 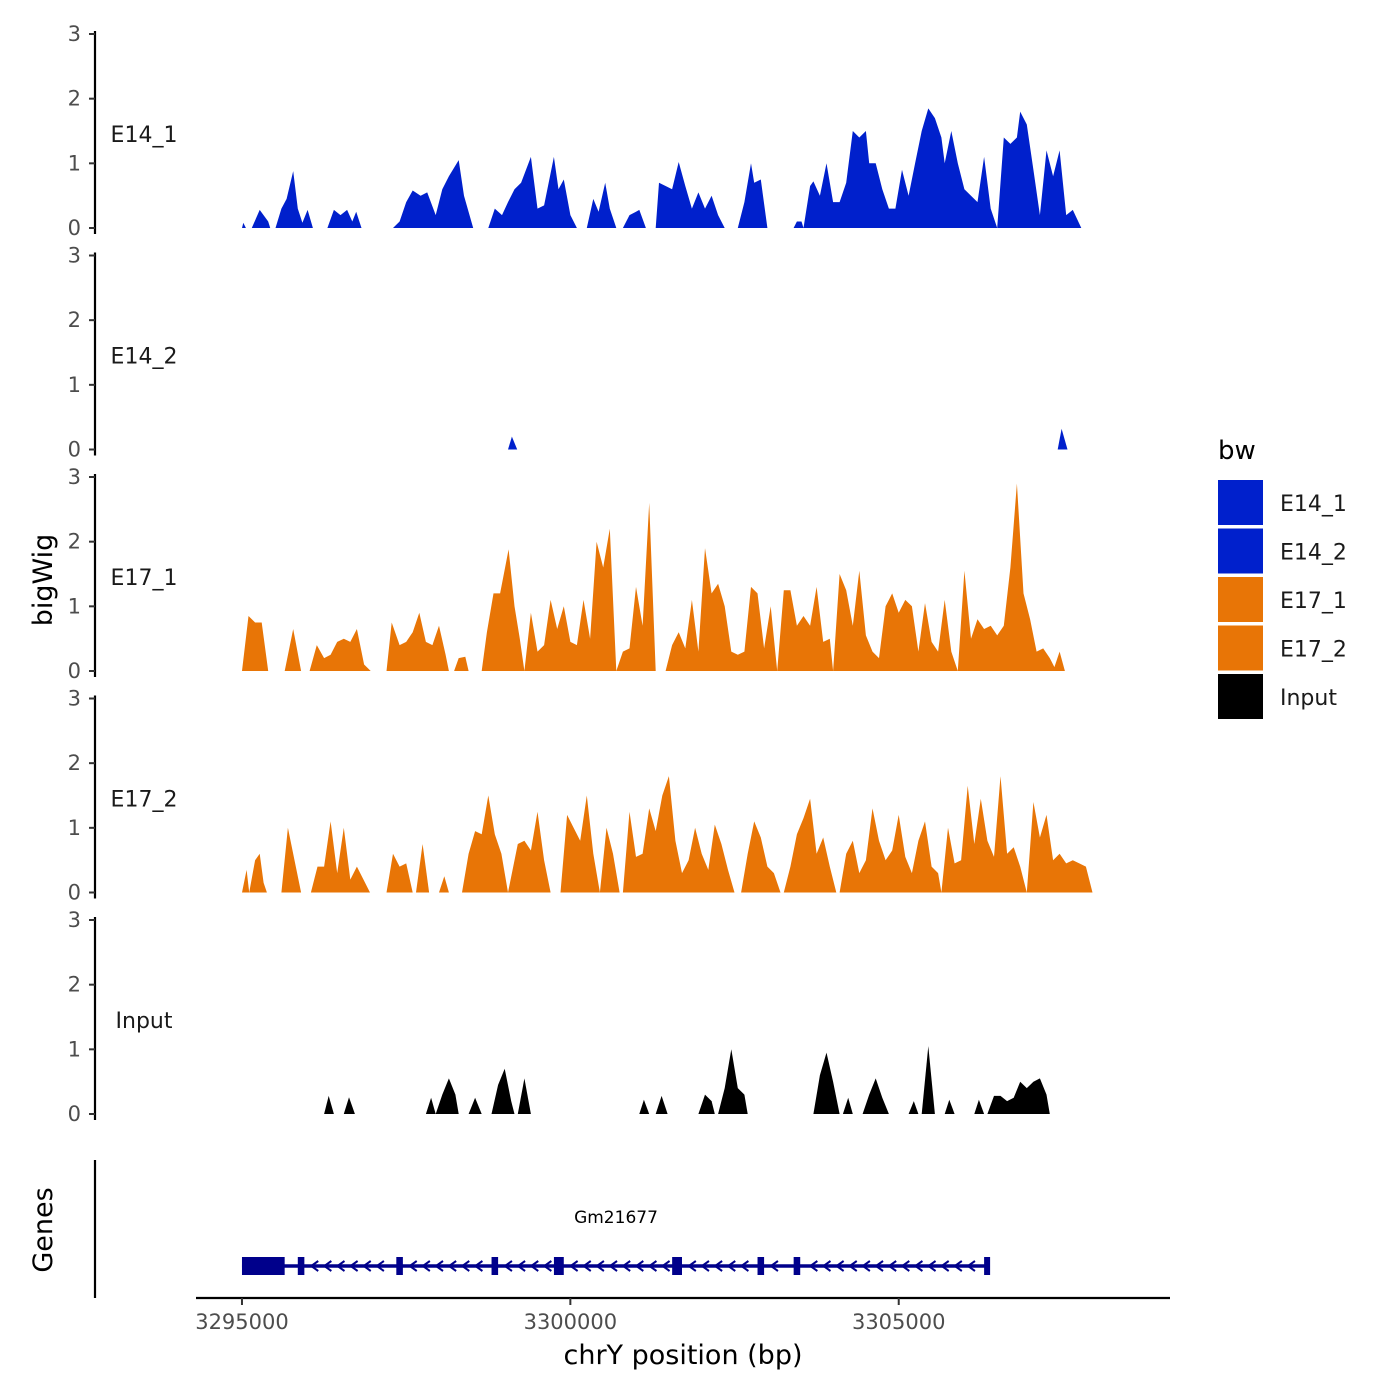 I want to click on track-label: E17_2, so click(x=144, y=800).